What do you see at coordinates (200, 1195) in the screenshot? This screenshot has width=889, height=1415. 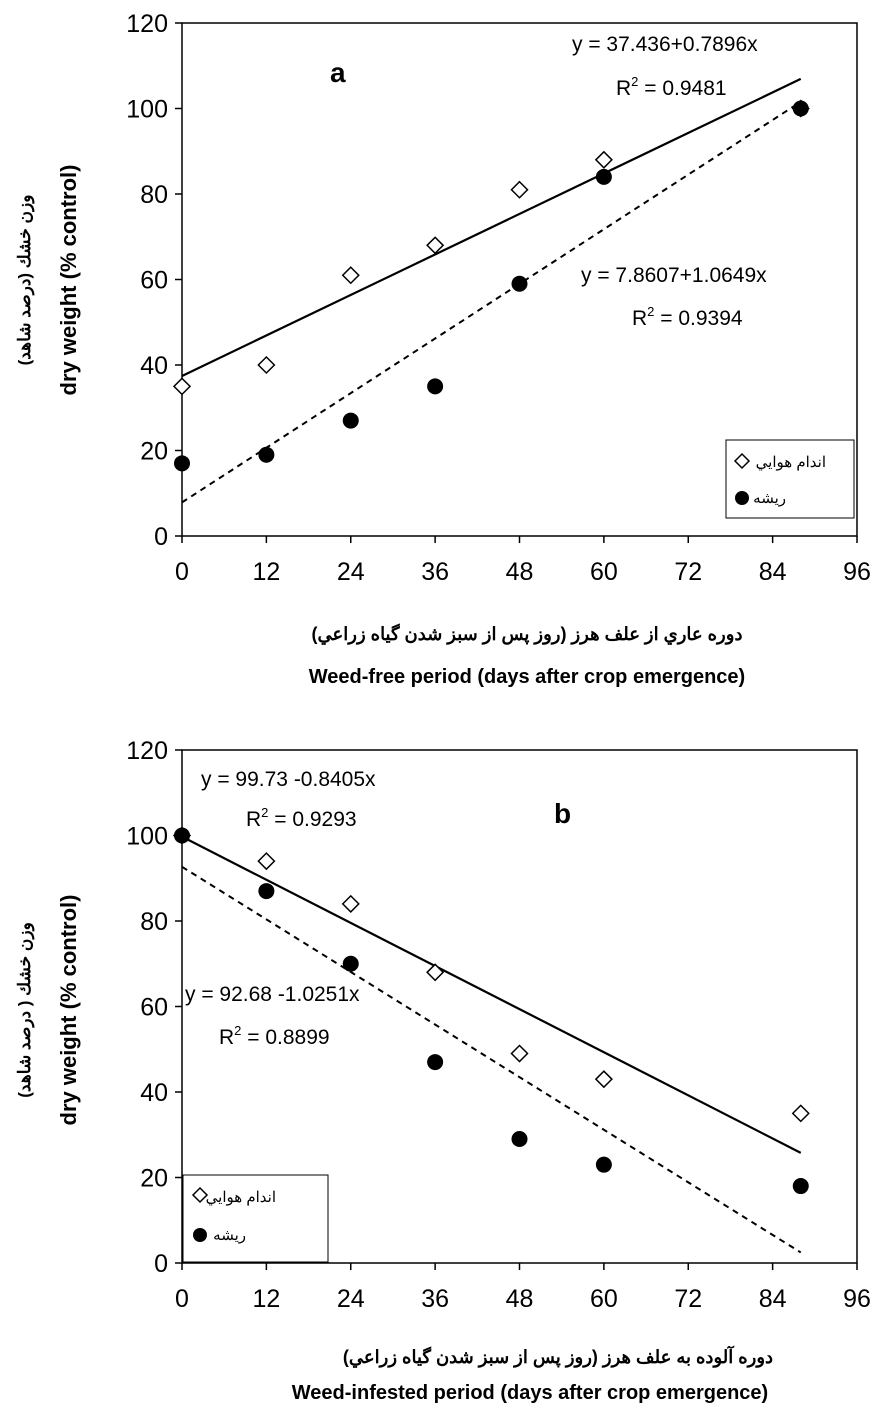 I see `legend-b-shoot-marker` at bounding box center [200, 1195].